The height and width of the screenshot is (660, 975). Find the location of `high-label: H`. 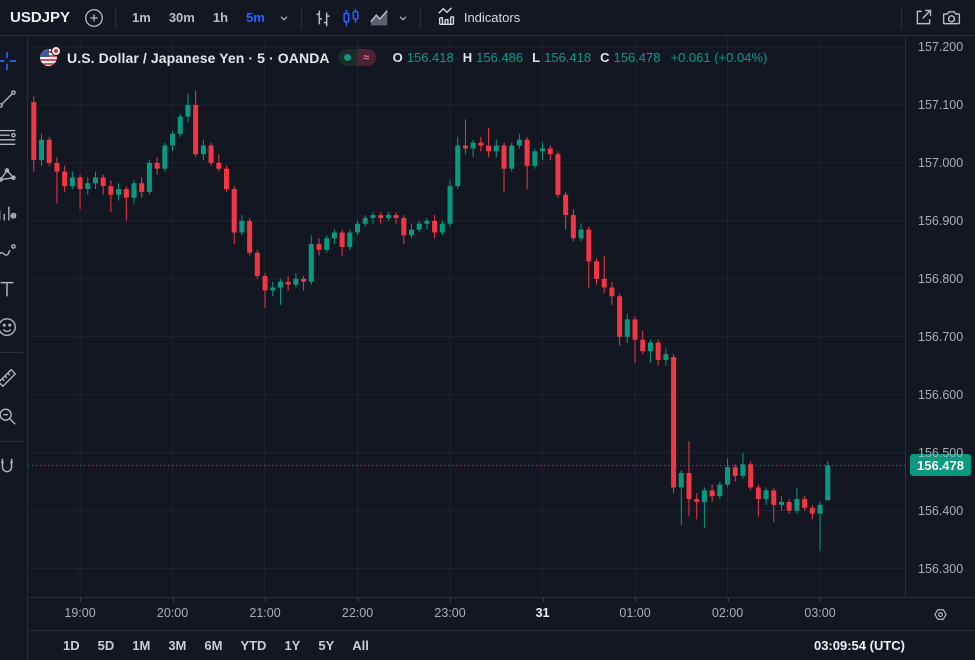

high-label: H is located at coordinates (467, 57).